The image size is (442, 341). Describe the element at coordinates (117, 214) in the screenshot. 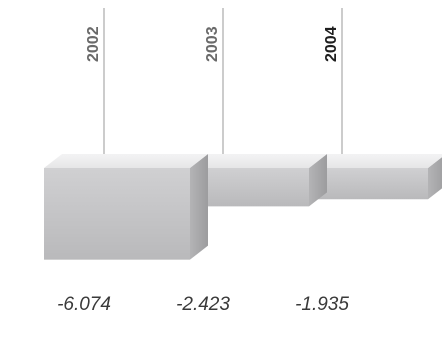

I see `bar-2002` at that location.